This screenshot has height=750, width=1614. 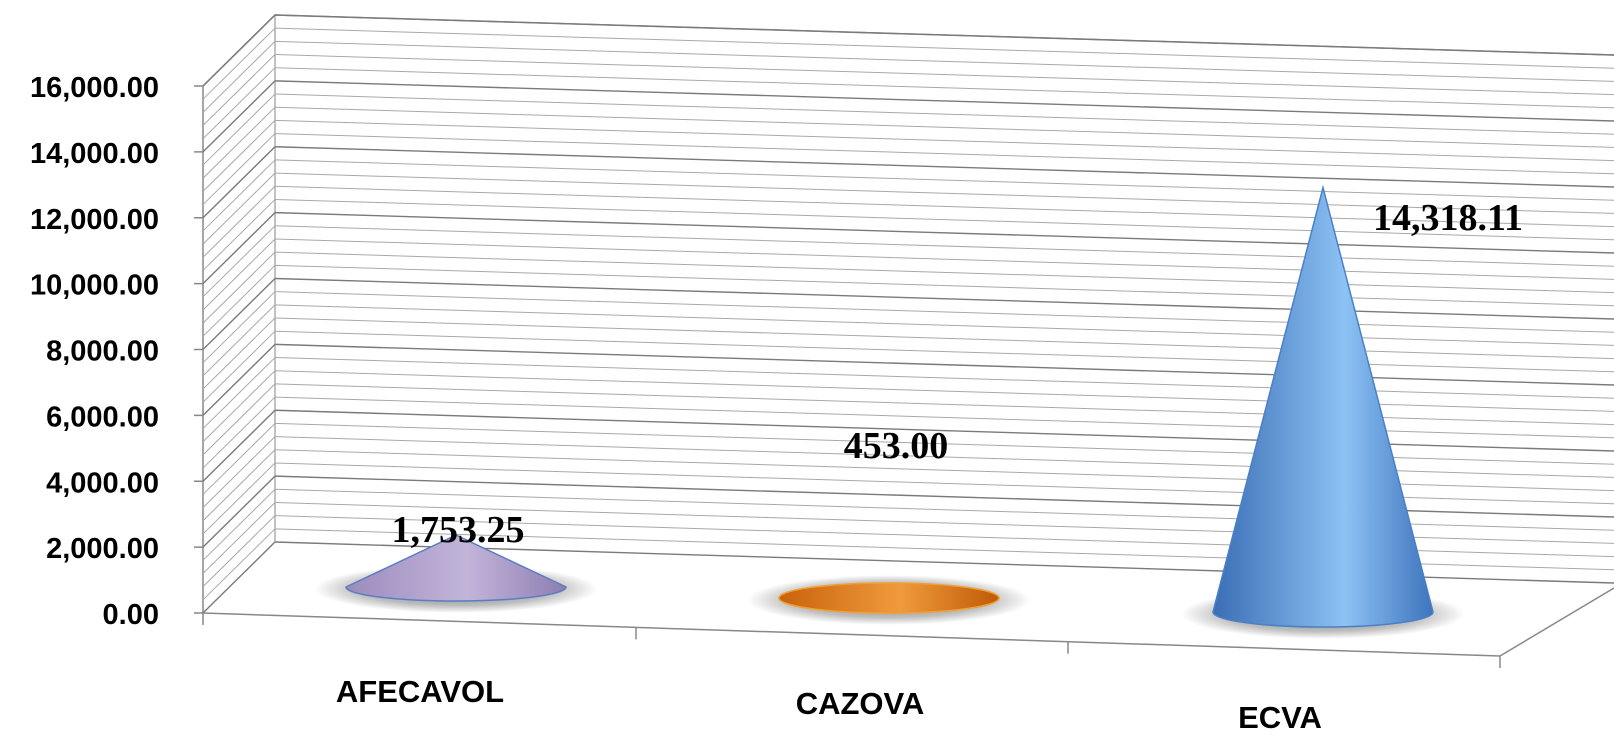 I want to click on y-tick-label: 14,000.00, so click(x=94, y=154).